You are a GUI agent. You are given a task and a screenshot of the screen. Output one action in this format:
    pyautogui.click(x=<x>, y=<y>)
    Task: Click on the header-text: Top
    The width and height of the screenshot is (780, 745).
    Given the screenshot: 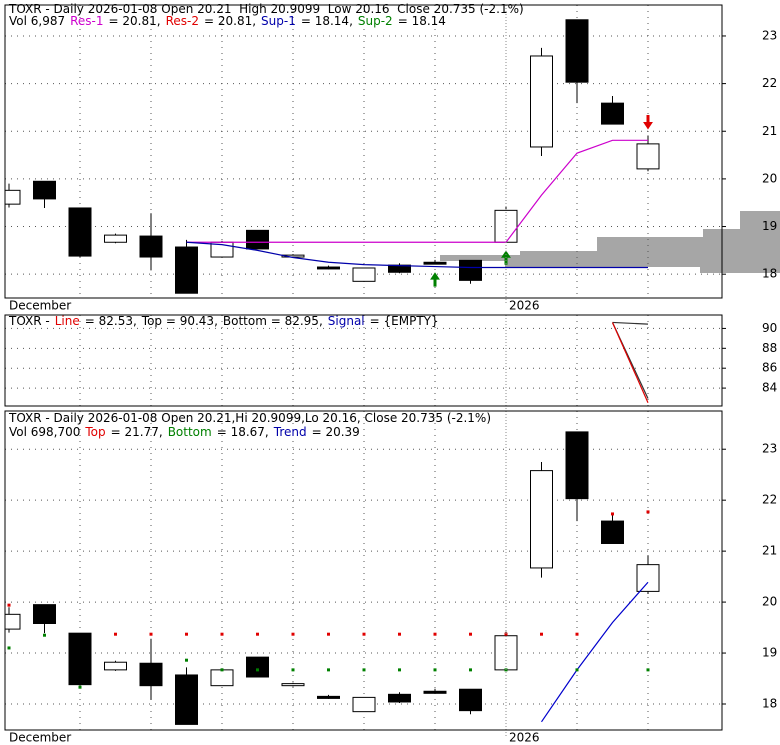 What is the action you would take?
    pyautogui.click(x=94, y=432)
    